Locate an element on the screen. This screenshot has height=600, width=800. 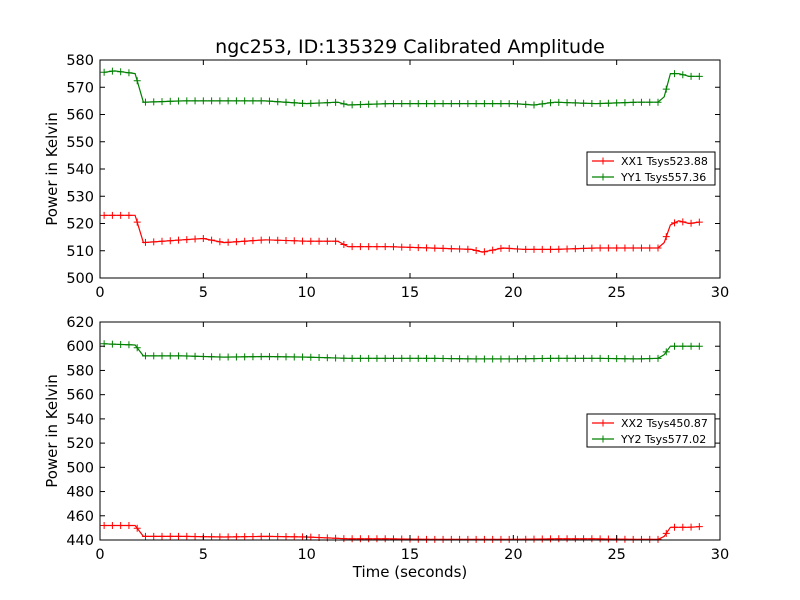
y-tick-label: 510 is located at coordinates (80, 252).